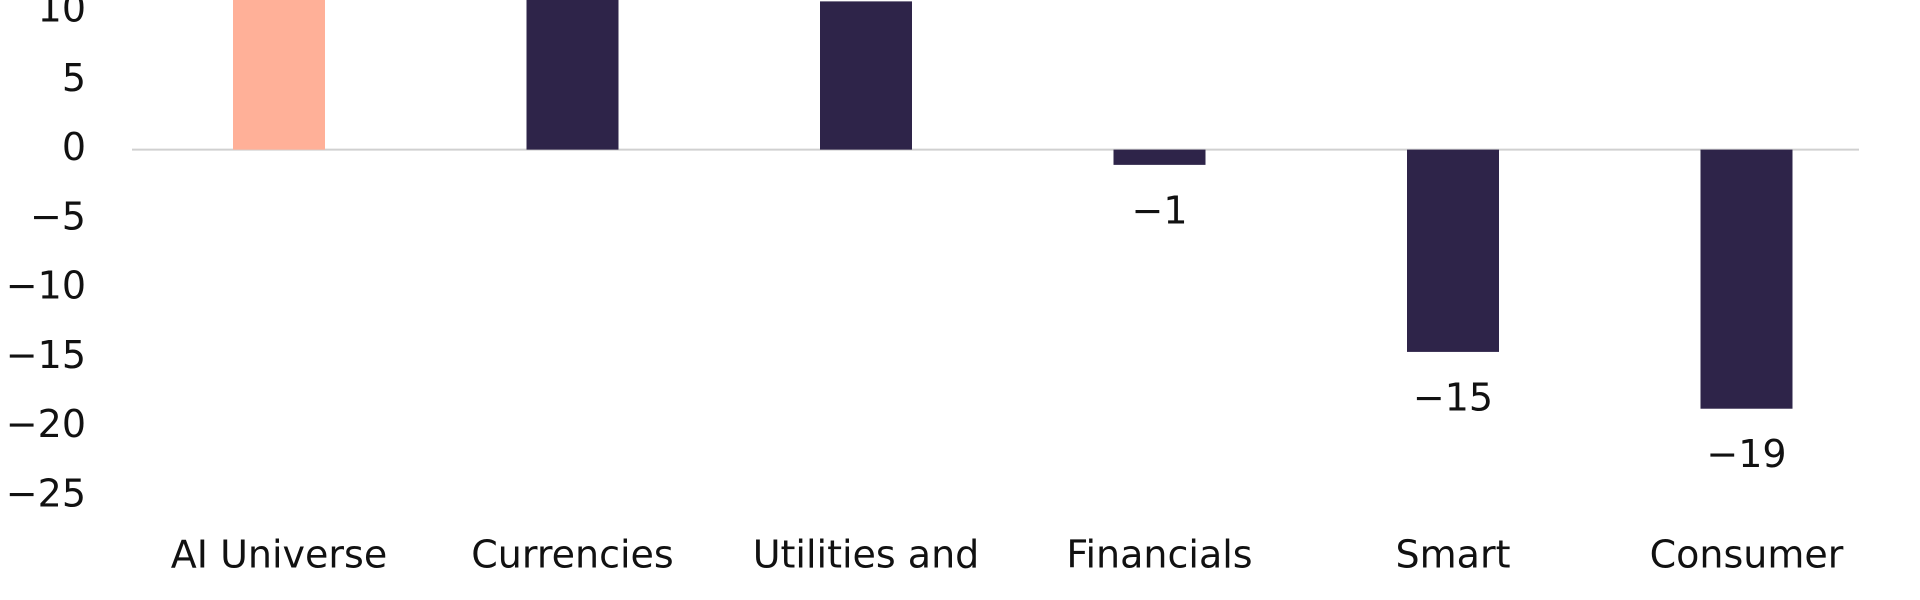  I want to click on y-tick-label: 5, so click(74, 78).